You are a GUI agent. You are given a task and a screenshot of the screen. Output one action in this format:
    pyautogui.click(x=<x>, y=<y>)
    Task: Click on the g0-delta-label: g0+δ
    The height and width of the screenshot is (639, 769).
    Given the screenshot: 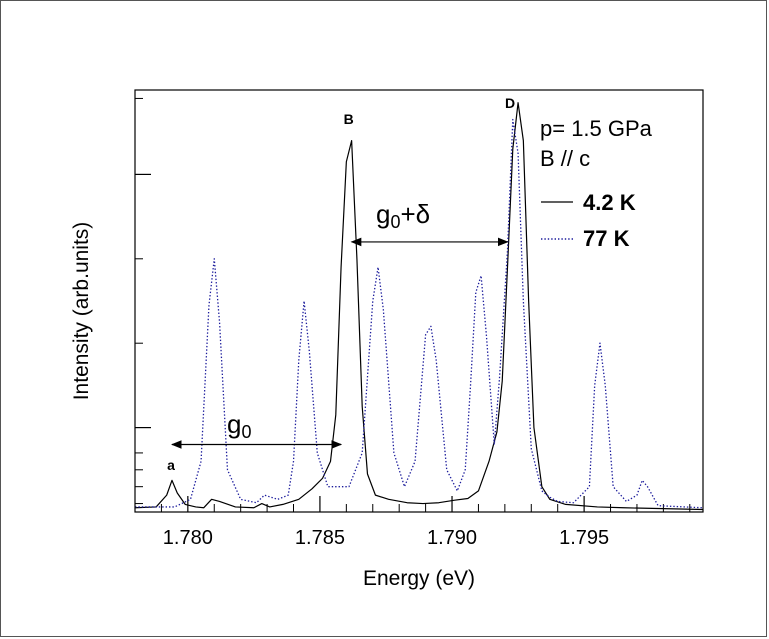 What is the action you would take?
    pyautogui.click(x=403, y=215)
    